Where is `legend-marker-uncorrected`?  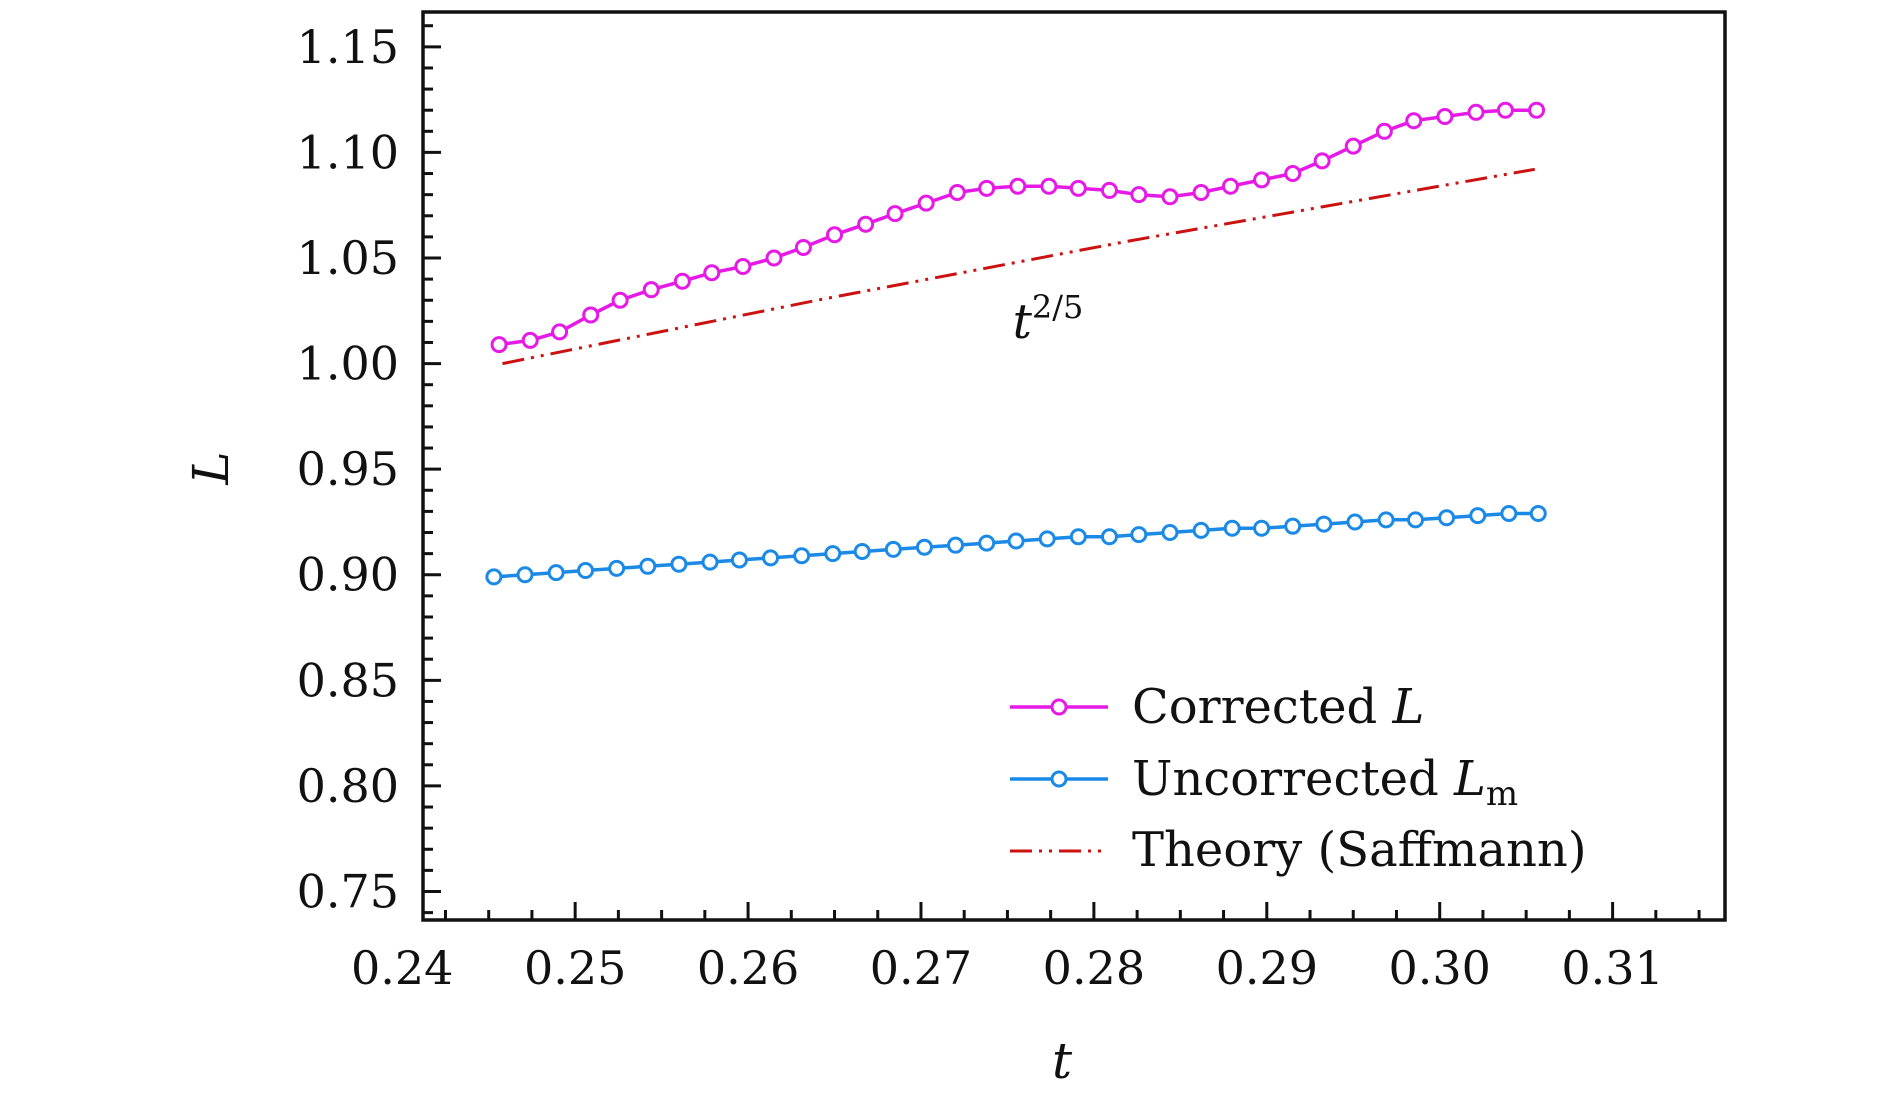
legend-marker-uncorrected is located at coordinates (1059, 779).